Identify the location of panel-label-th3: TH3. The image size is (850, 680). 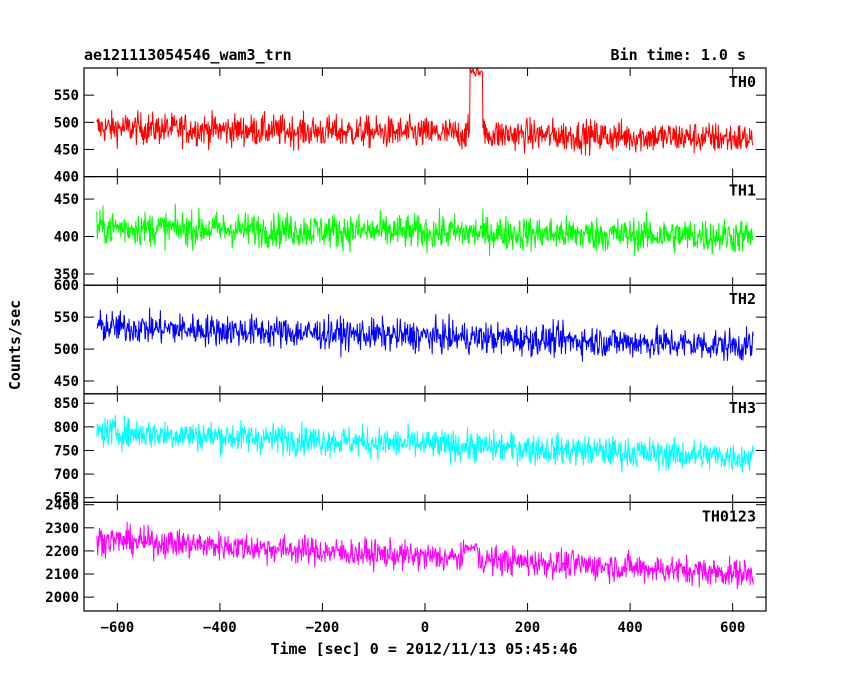
(742, 408).